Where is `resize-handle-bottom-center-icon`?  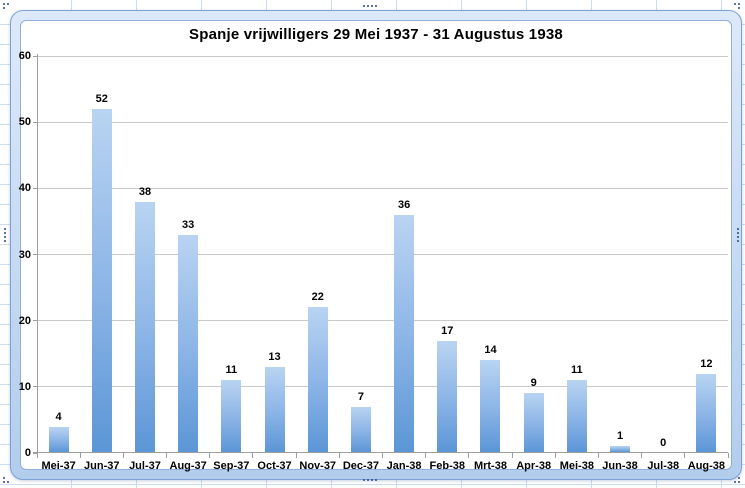 resize-handle-bottom-center-icon is located at coordinates (370, 480).